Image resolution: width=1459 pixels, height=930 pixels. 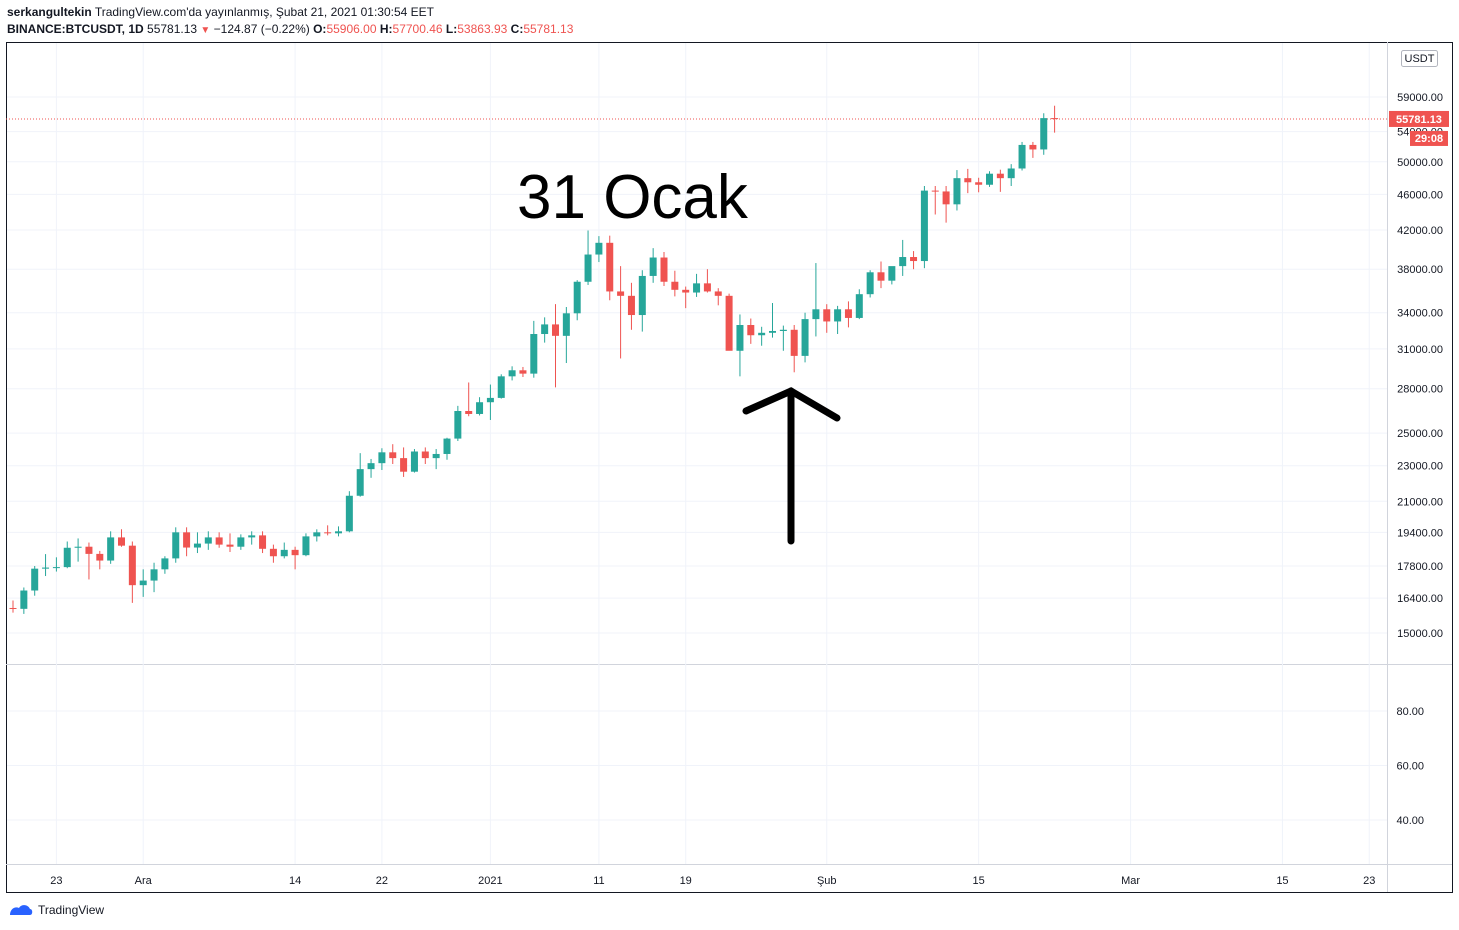 I want to click on lower-tick-label: 40.00, so click(x=1410, y=821).